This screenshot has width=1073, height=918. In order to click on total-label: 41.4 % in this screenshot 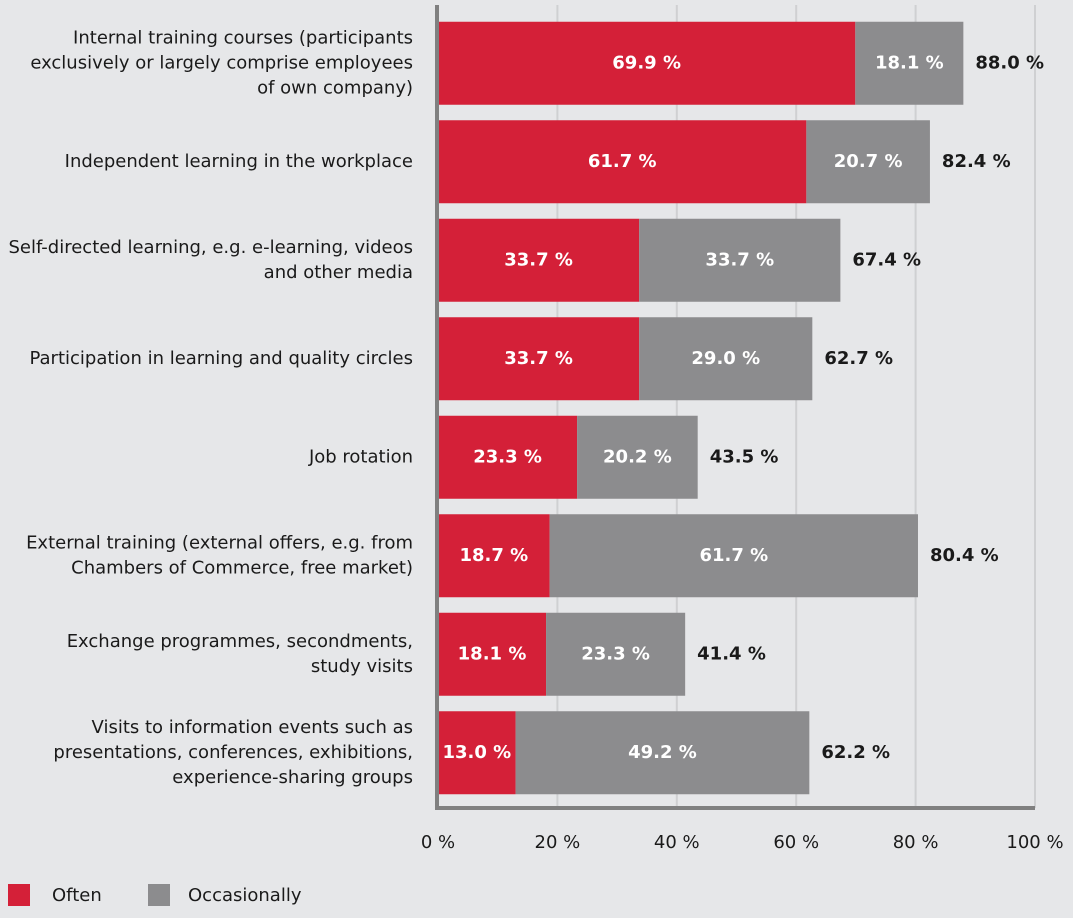, I will do `click(731, 653)`.